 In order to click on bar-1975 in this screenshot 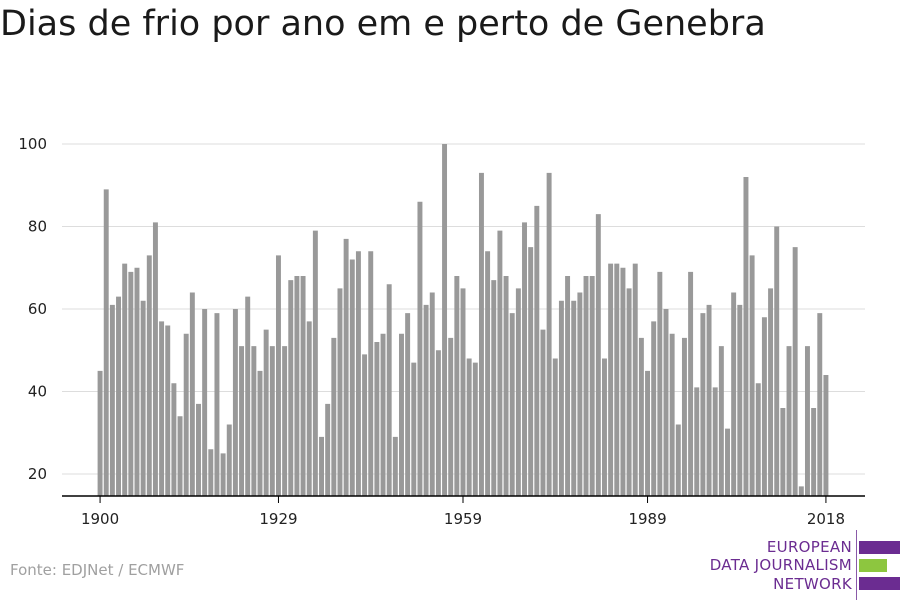, I will do `click(561, 398)`.